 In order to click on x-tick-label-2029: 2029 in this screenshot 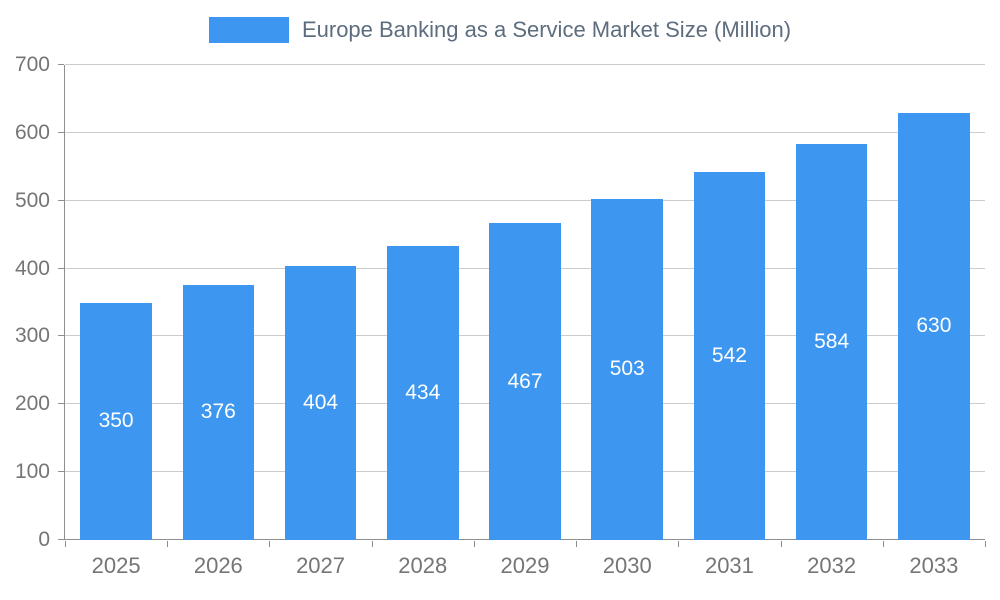, I will do `click(525, 565)`.